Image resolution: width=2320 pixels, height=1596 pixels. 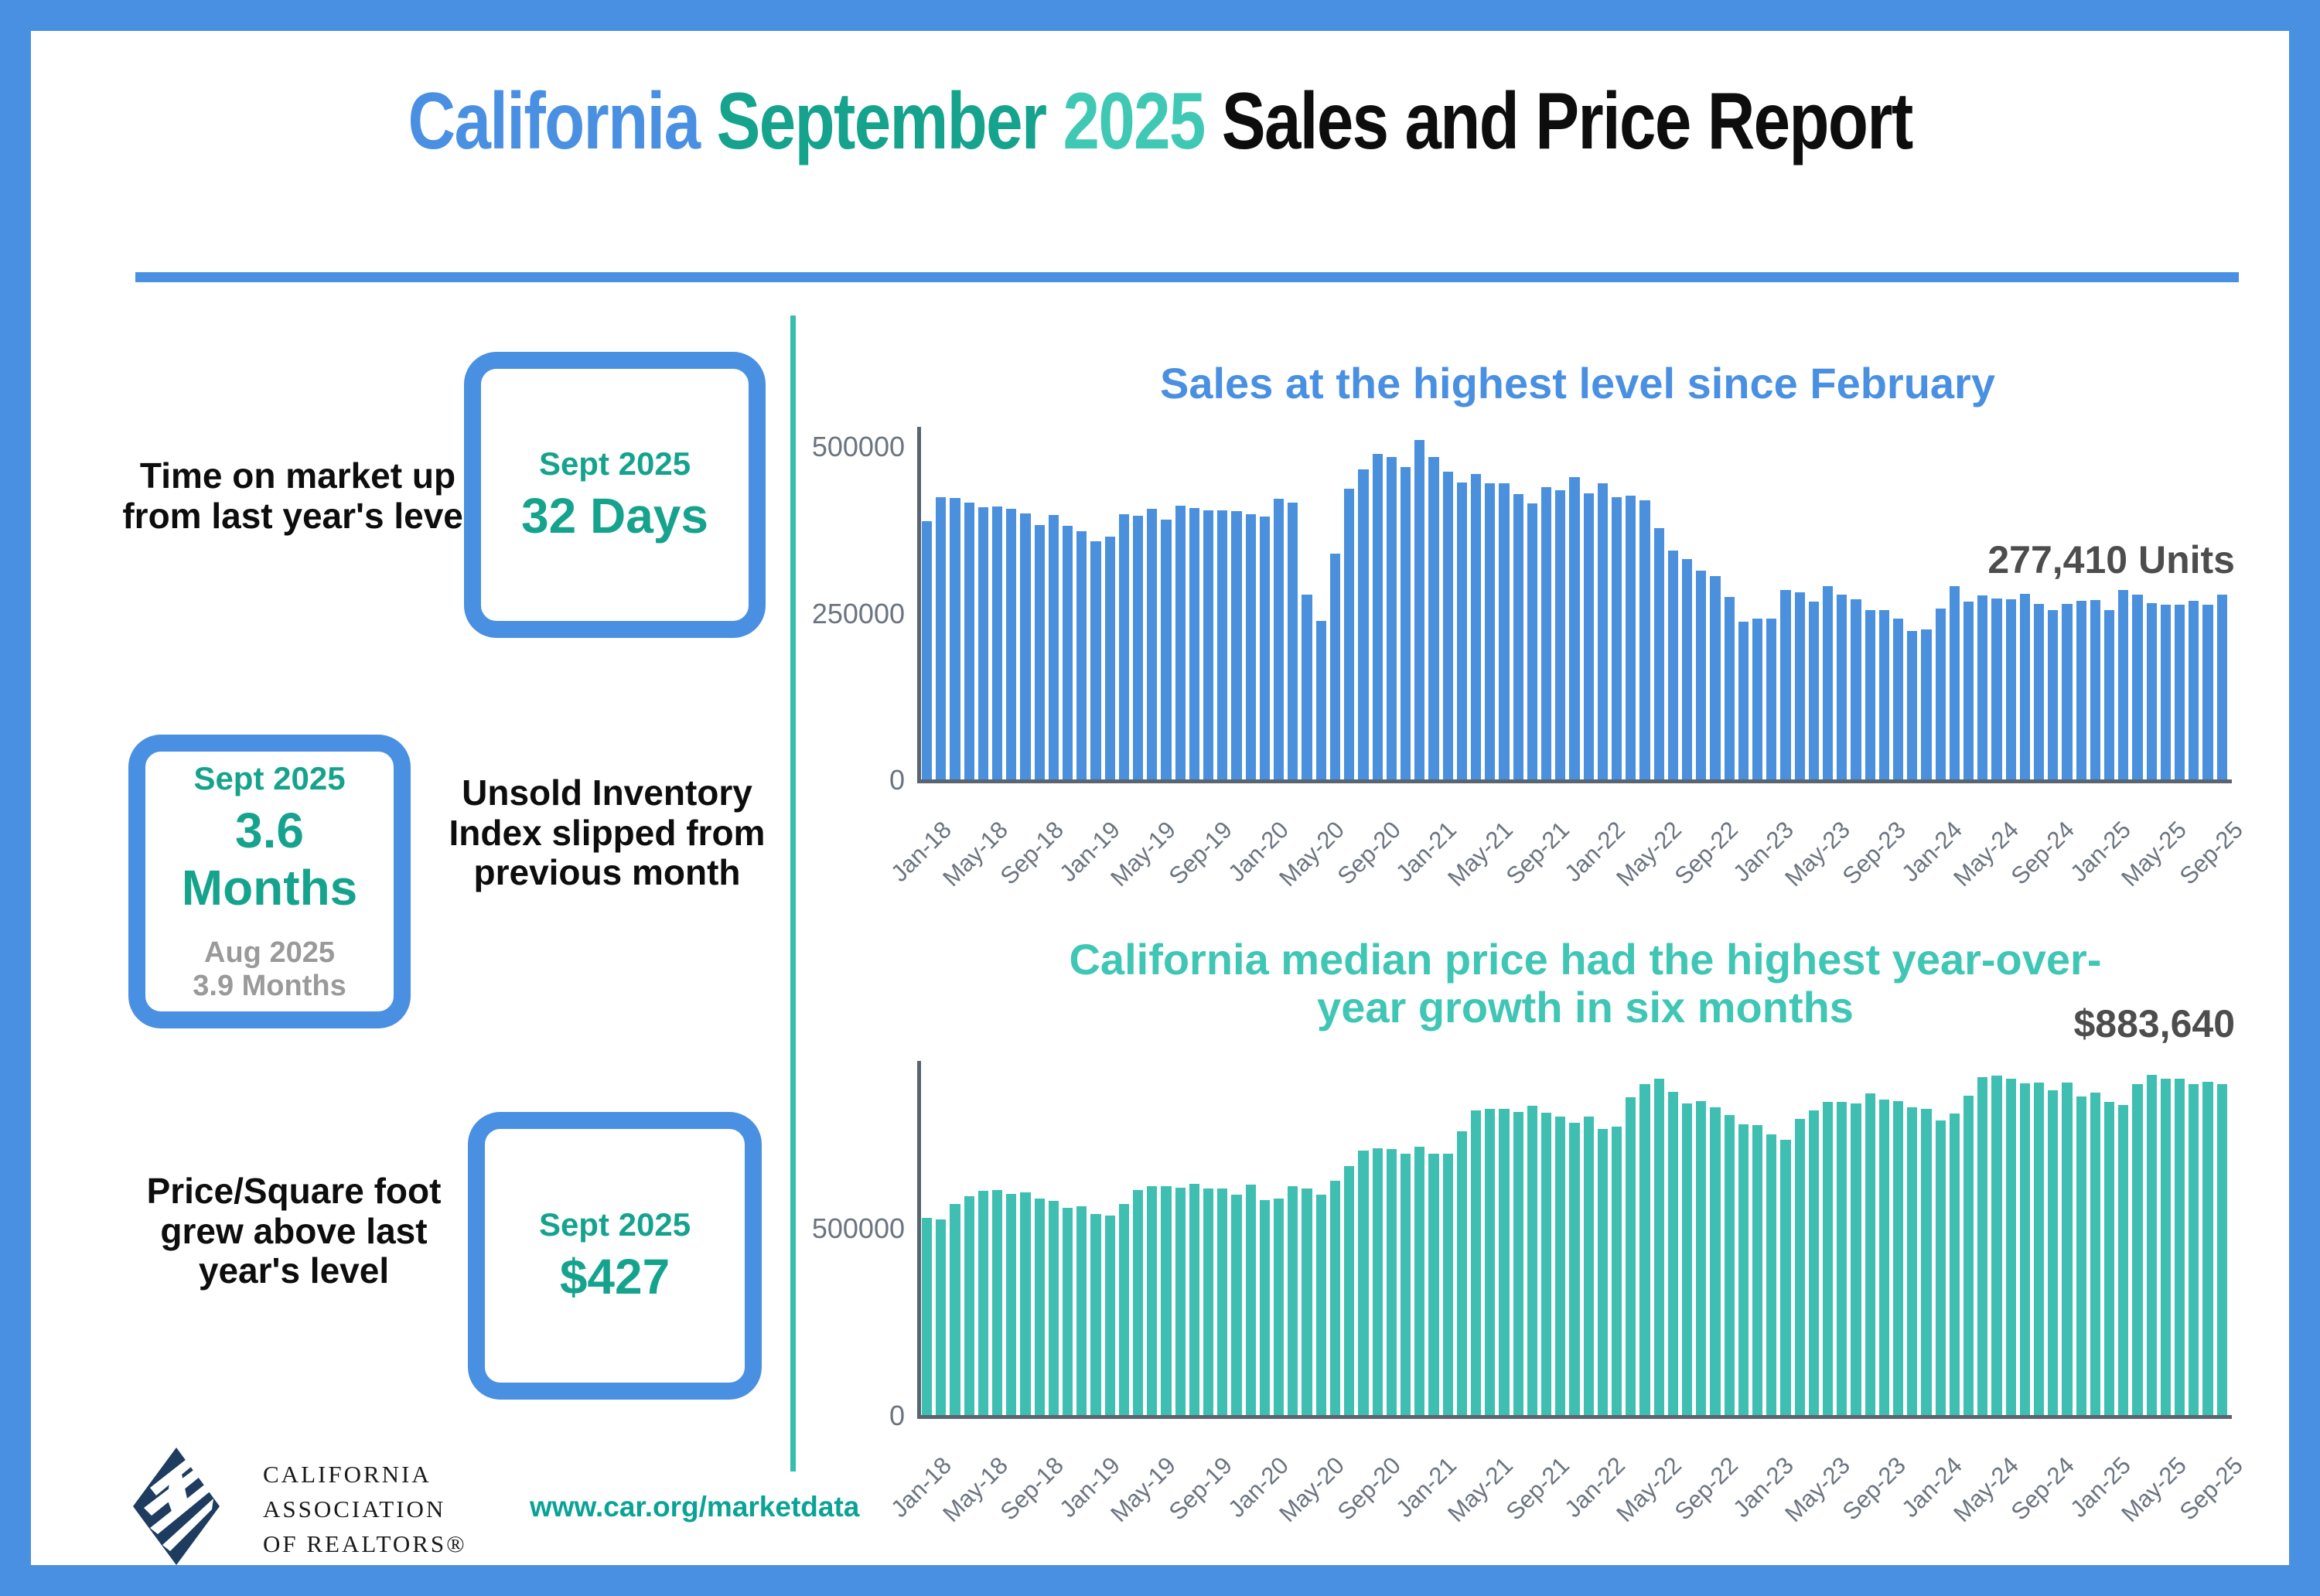 What do you see at coordinates (269, 969) in the screenshot?
I see `stat-prev: Aug 2025 3.9 Months` at bounding box center [269, 969].